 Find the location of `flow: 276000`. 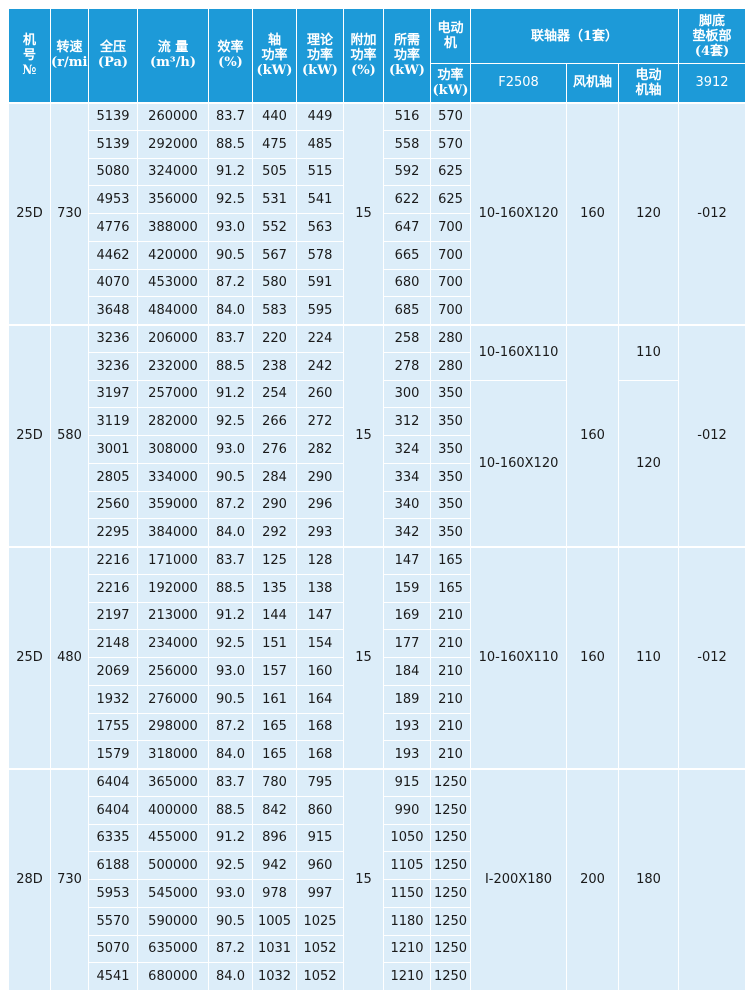

flow: 276000 is located at coordinates (173, 699).